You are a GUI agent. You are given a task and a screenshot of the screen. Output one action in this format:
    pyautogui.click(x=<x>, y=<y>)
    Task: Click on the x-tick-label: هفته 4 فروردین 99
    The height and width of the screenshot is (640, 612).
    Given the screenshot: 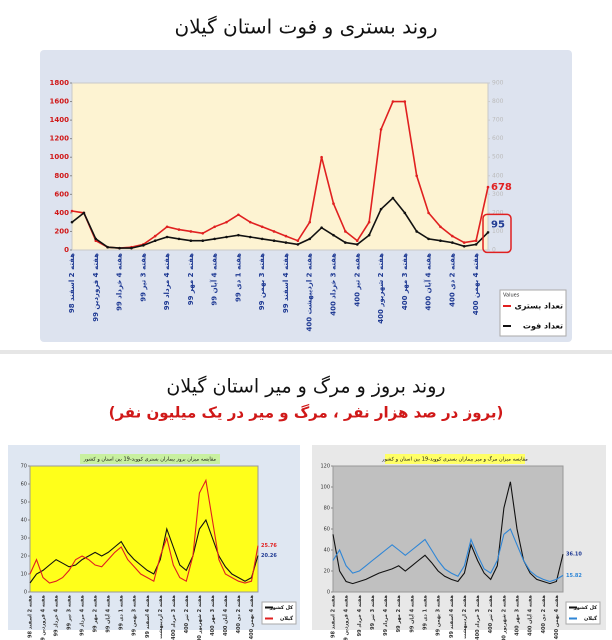 What is the action you would take?
    pyautogui.click(x=44, y=617)
    